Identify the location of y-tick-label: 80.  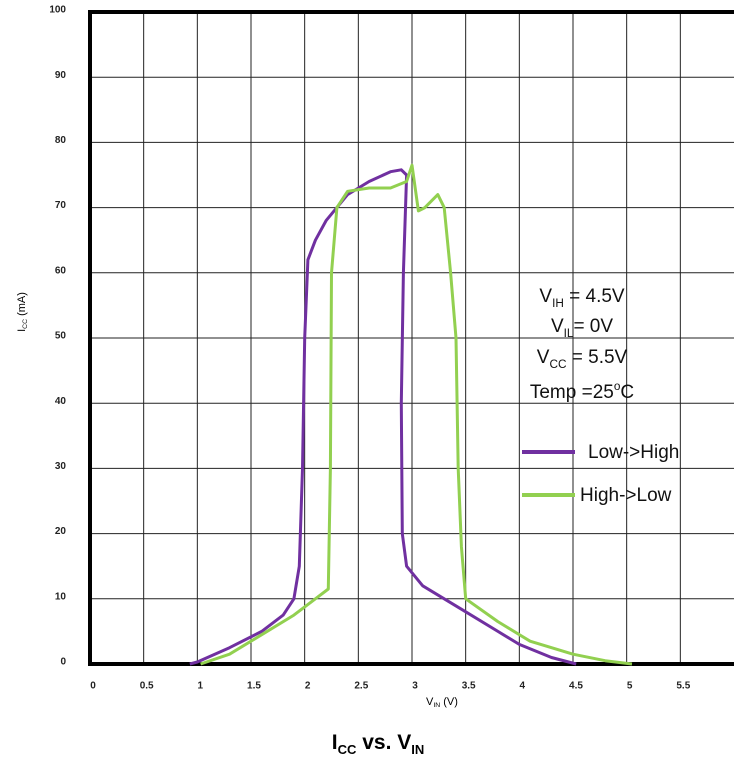
(61, 140).